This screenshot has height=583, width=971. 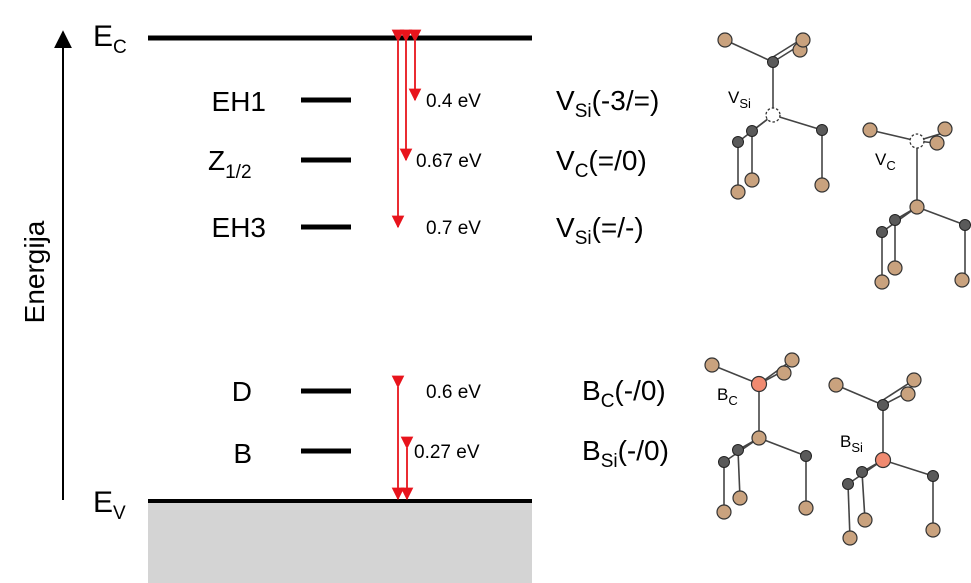 I want to click on level-label-eh3: EH3, so click(x=239, y=227).